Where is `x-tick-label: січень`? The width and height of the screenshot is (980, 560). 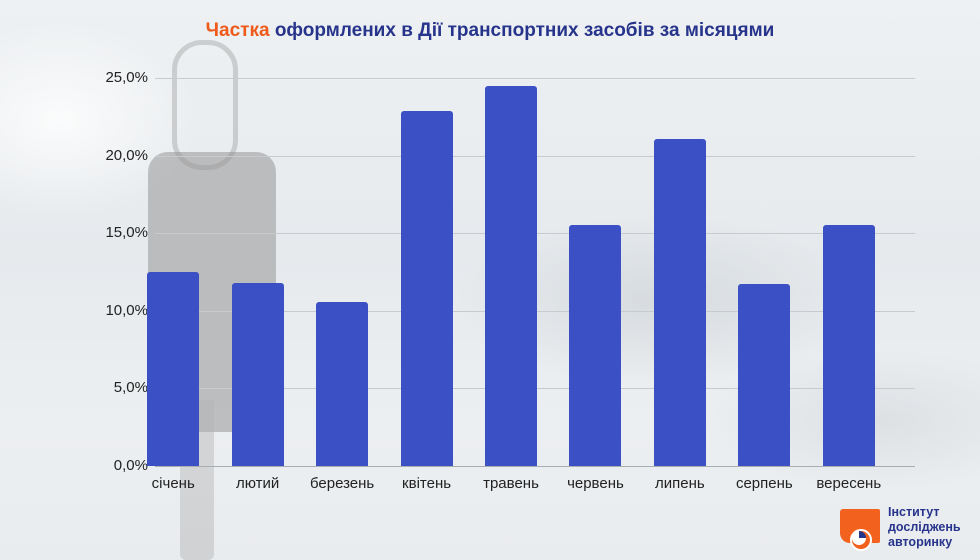
x-tick-label: січень is located at coordinates (173, 483).